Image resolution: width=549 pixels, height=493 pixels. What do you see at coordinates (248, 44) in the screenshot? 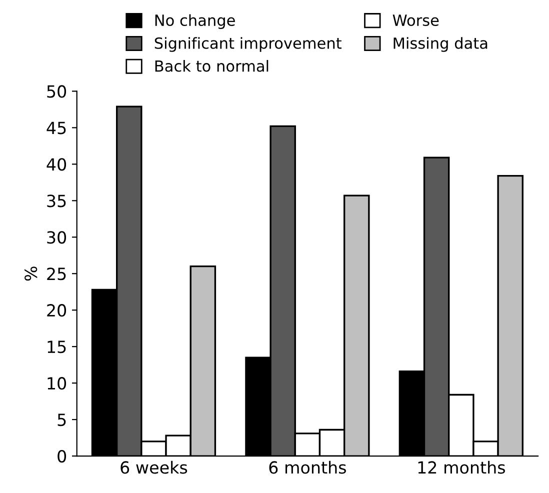
I see `legend-label: Significant improvement` at bounding box center [248, 44].